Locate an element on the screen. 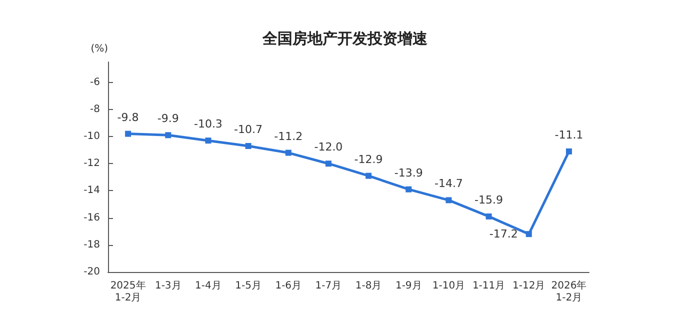 This screenshot has width=691, height=324. x-tick-label: 1-10月 is located at coordinates (449, 286).